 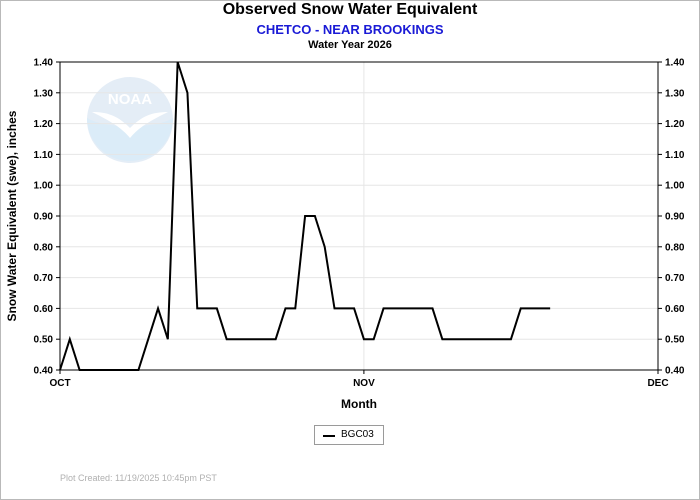 I want to click on y-tick-label-left: 0.40, so click(x=44, y=371).